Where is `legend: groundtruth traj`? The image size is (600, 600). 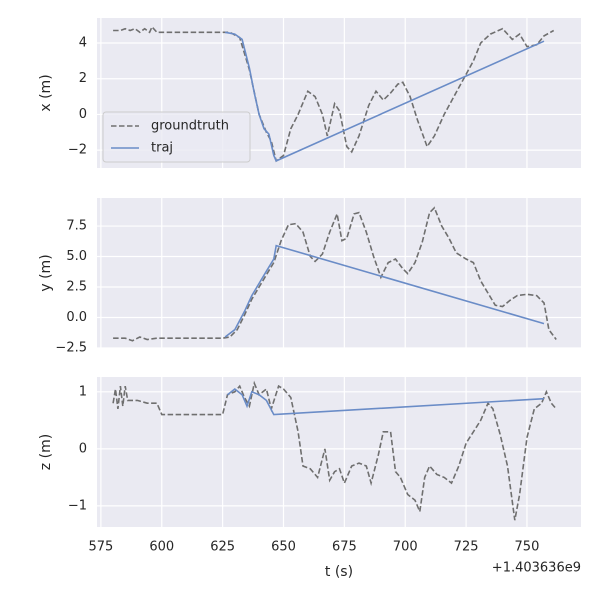
legend: groundtruth traj is located at coordinates (176, 137).